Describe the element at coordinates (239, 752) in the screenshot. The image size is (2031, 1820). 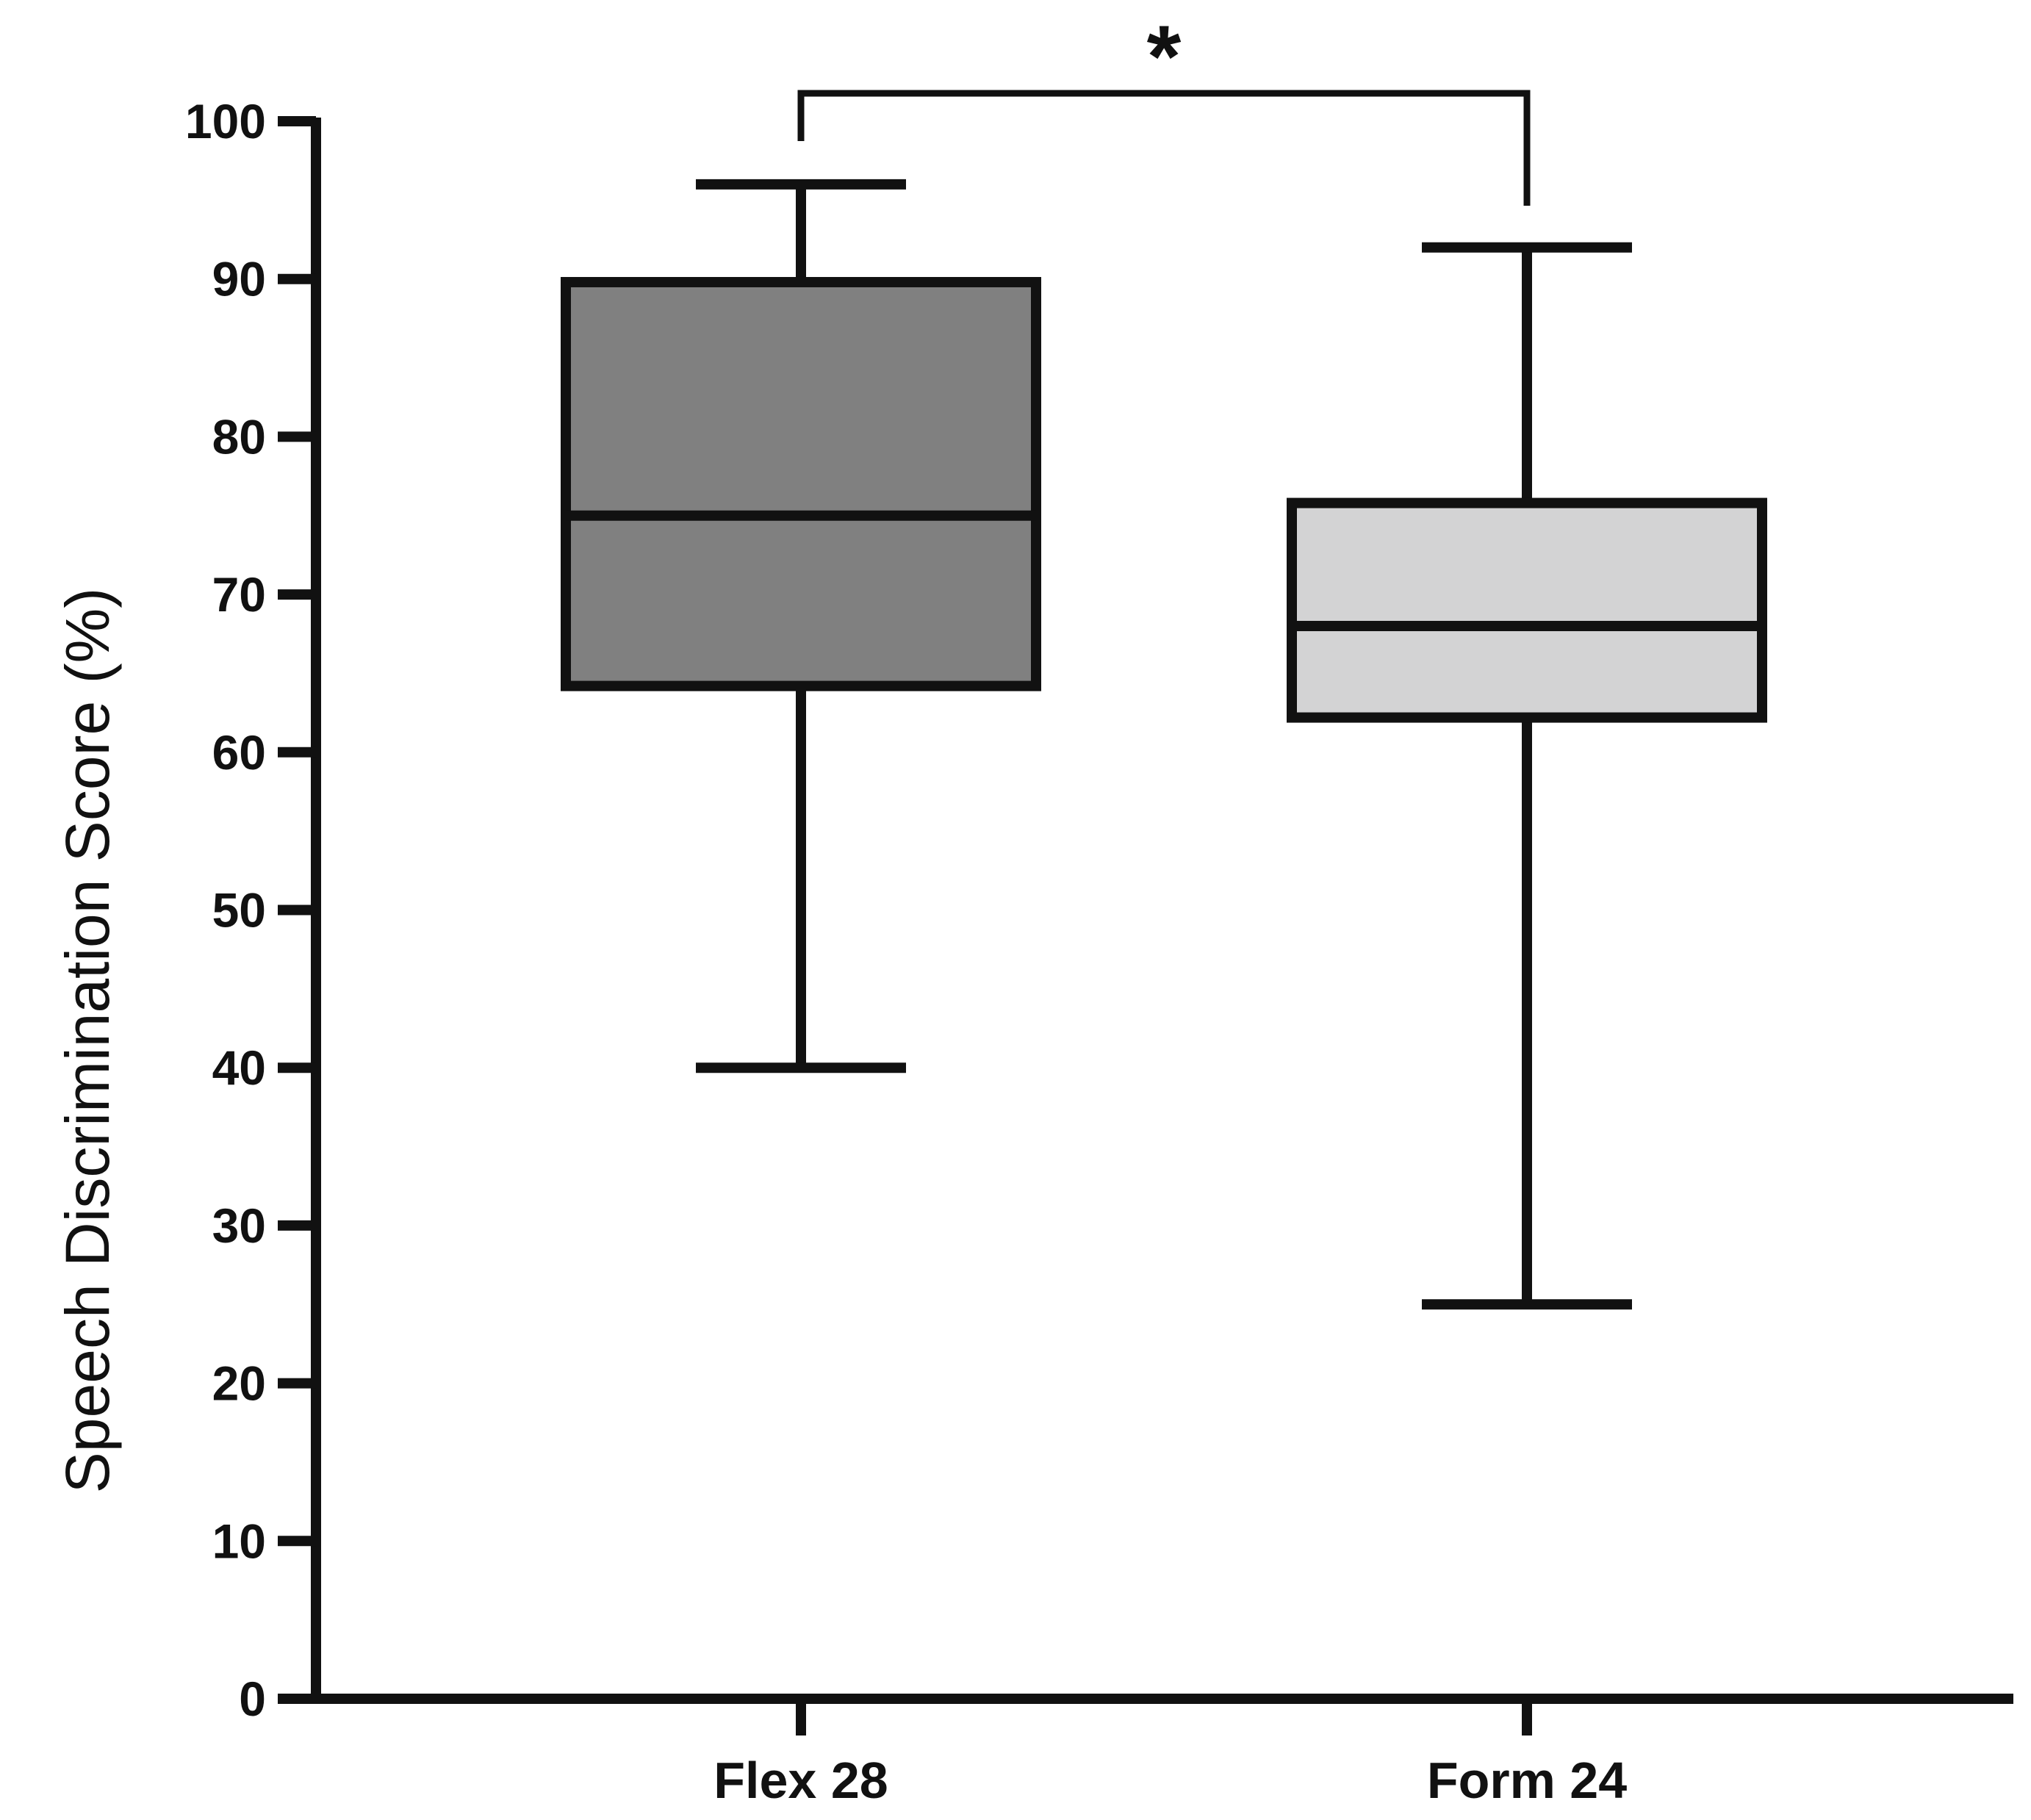
I see `y-tick-label: 60` at that location.